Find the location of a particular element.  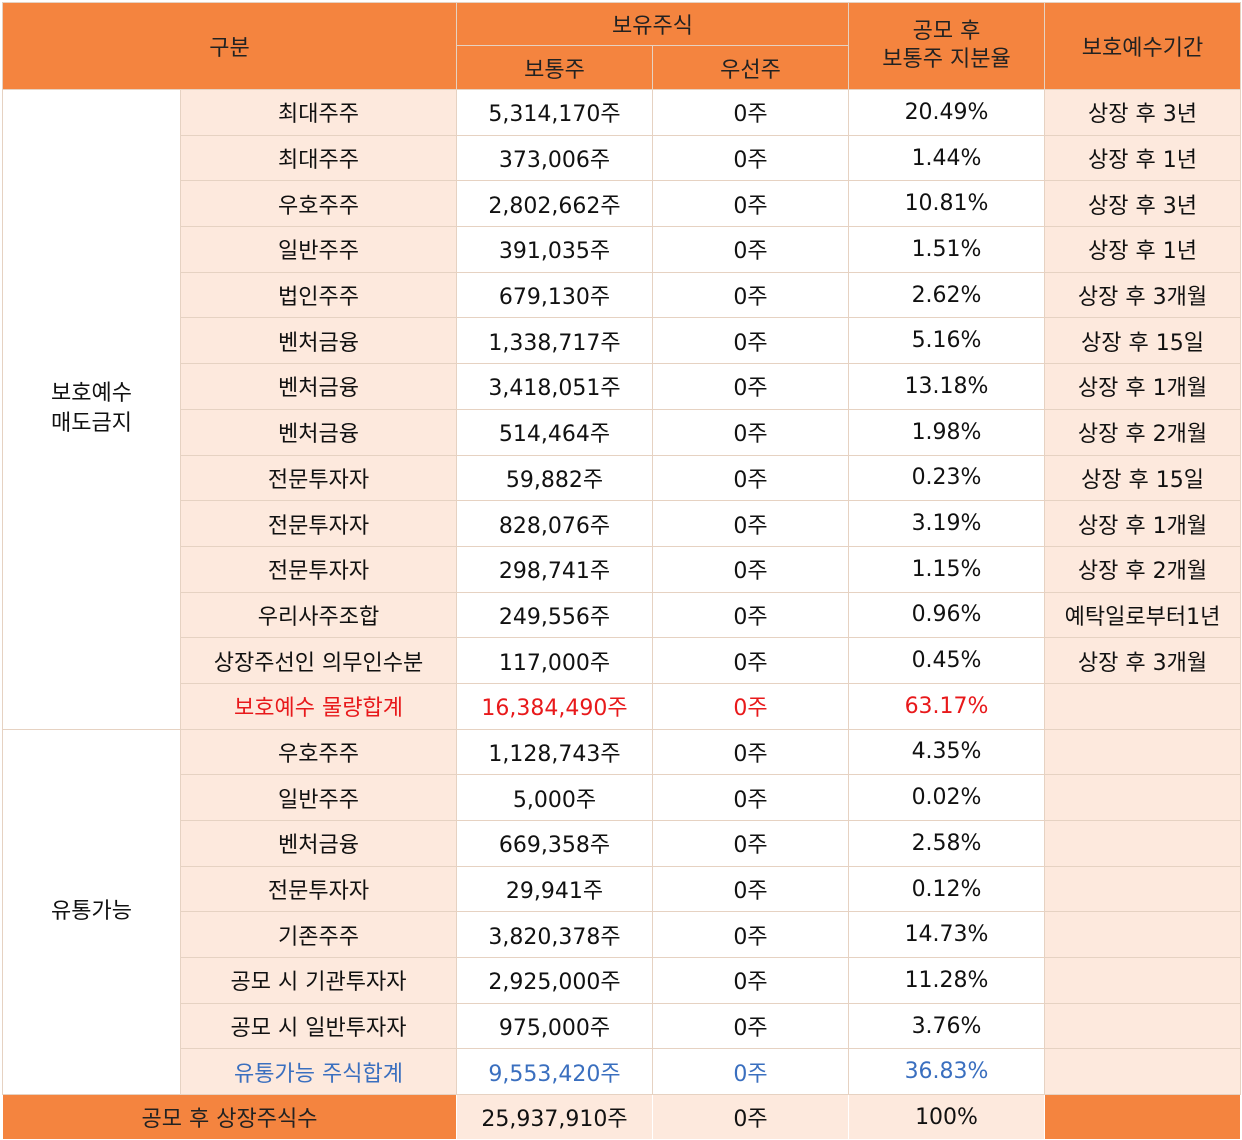

ownership-ratio: 2.62% is located at coordinates (947, 295).